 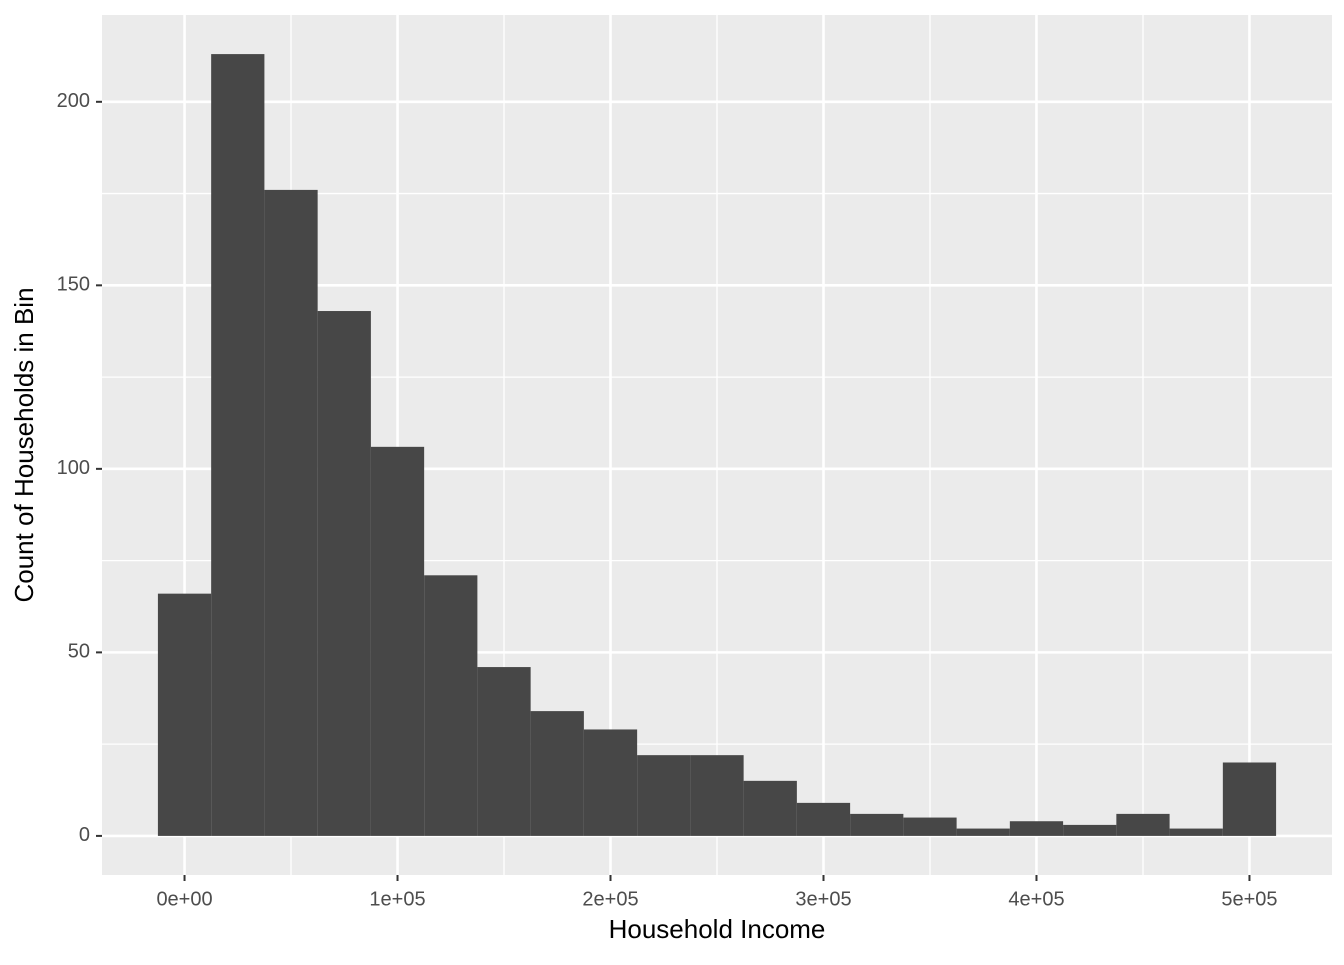 What do you see at coordinates (397, 899) in the screenshot?
I see `x-tick-label: 1e+05` at bounding box center [397, 899].